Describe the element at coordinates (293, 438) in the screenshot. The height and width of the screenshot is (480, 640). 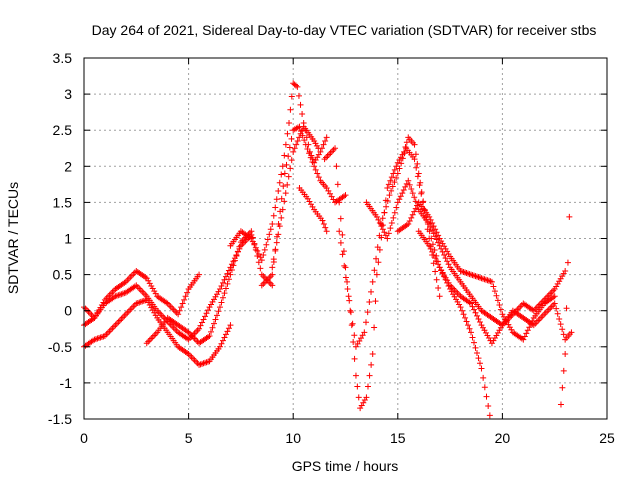
I see `x-tick-label: 10` at that location.